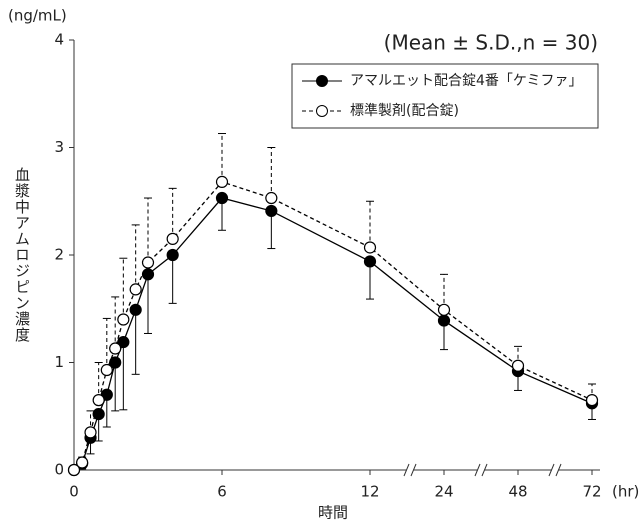 Image resolution: width=643 pixels, height=530 pixels. Describe the element at coordinates (222, 492) in the screenshot. I see `x-tick-label: 6` at that location.